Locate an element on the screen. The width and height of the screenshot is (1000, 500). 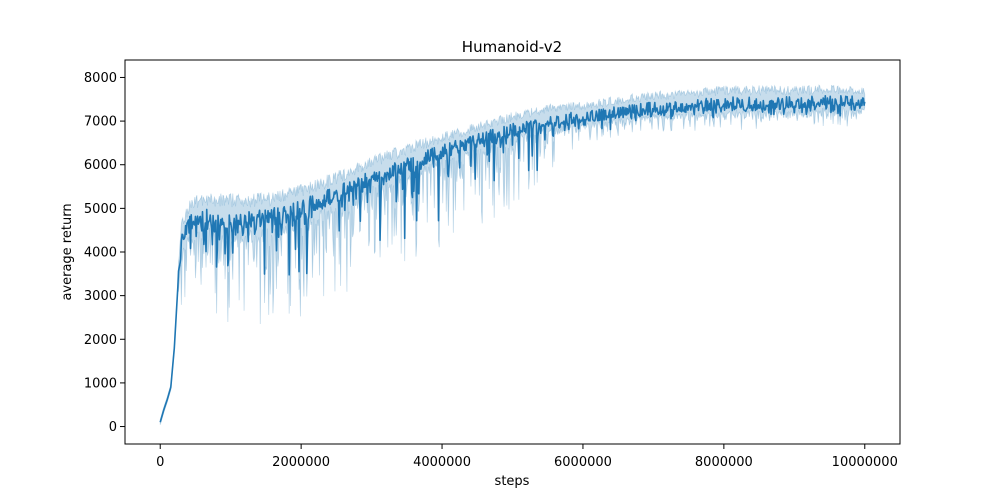
y-tick-label: 3000 is located at coordinates (100, 296).